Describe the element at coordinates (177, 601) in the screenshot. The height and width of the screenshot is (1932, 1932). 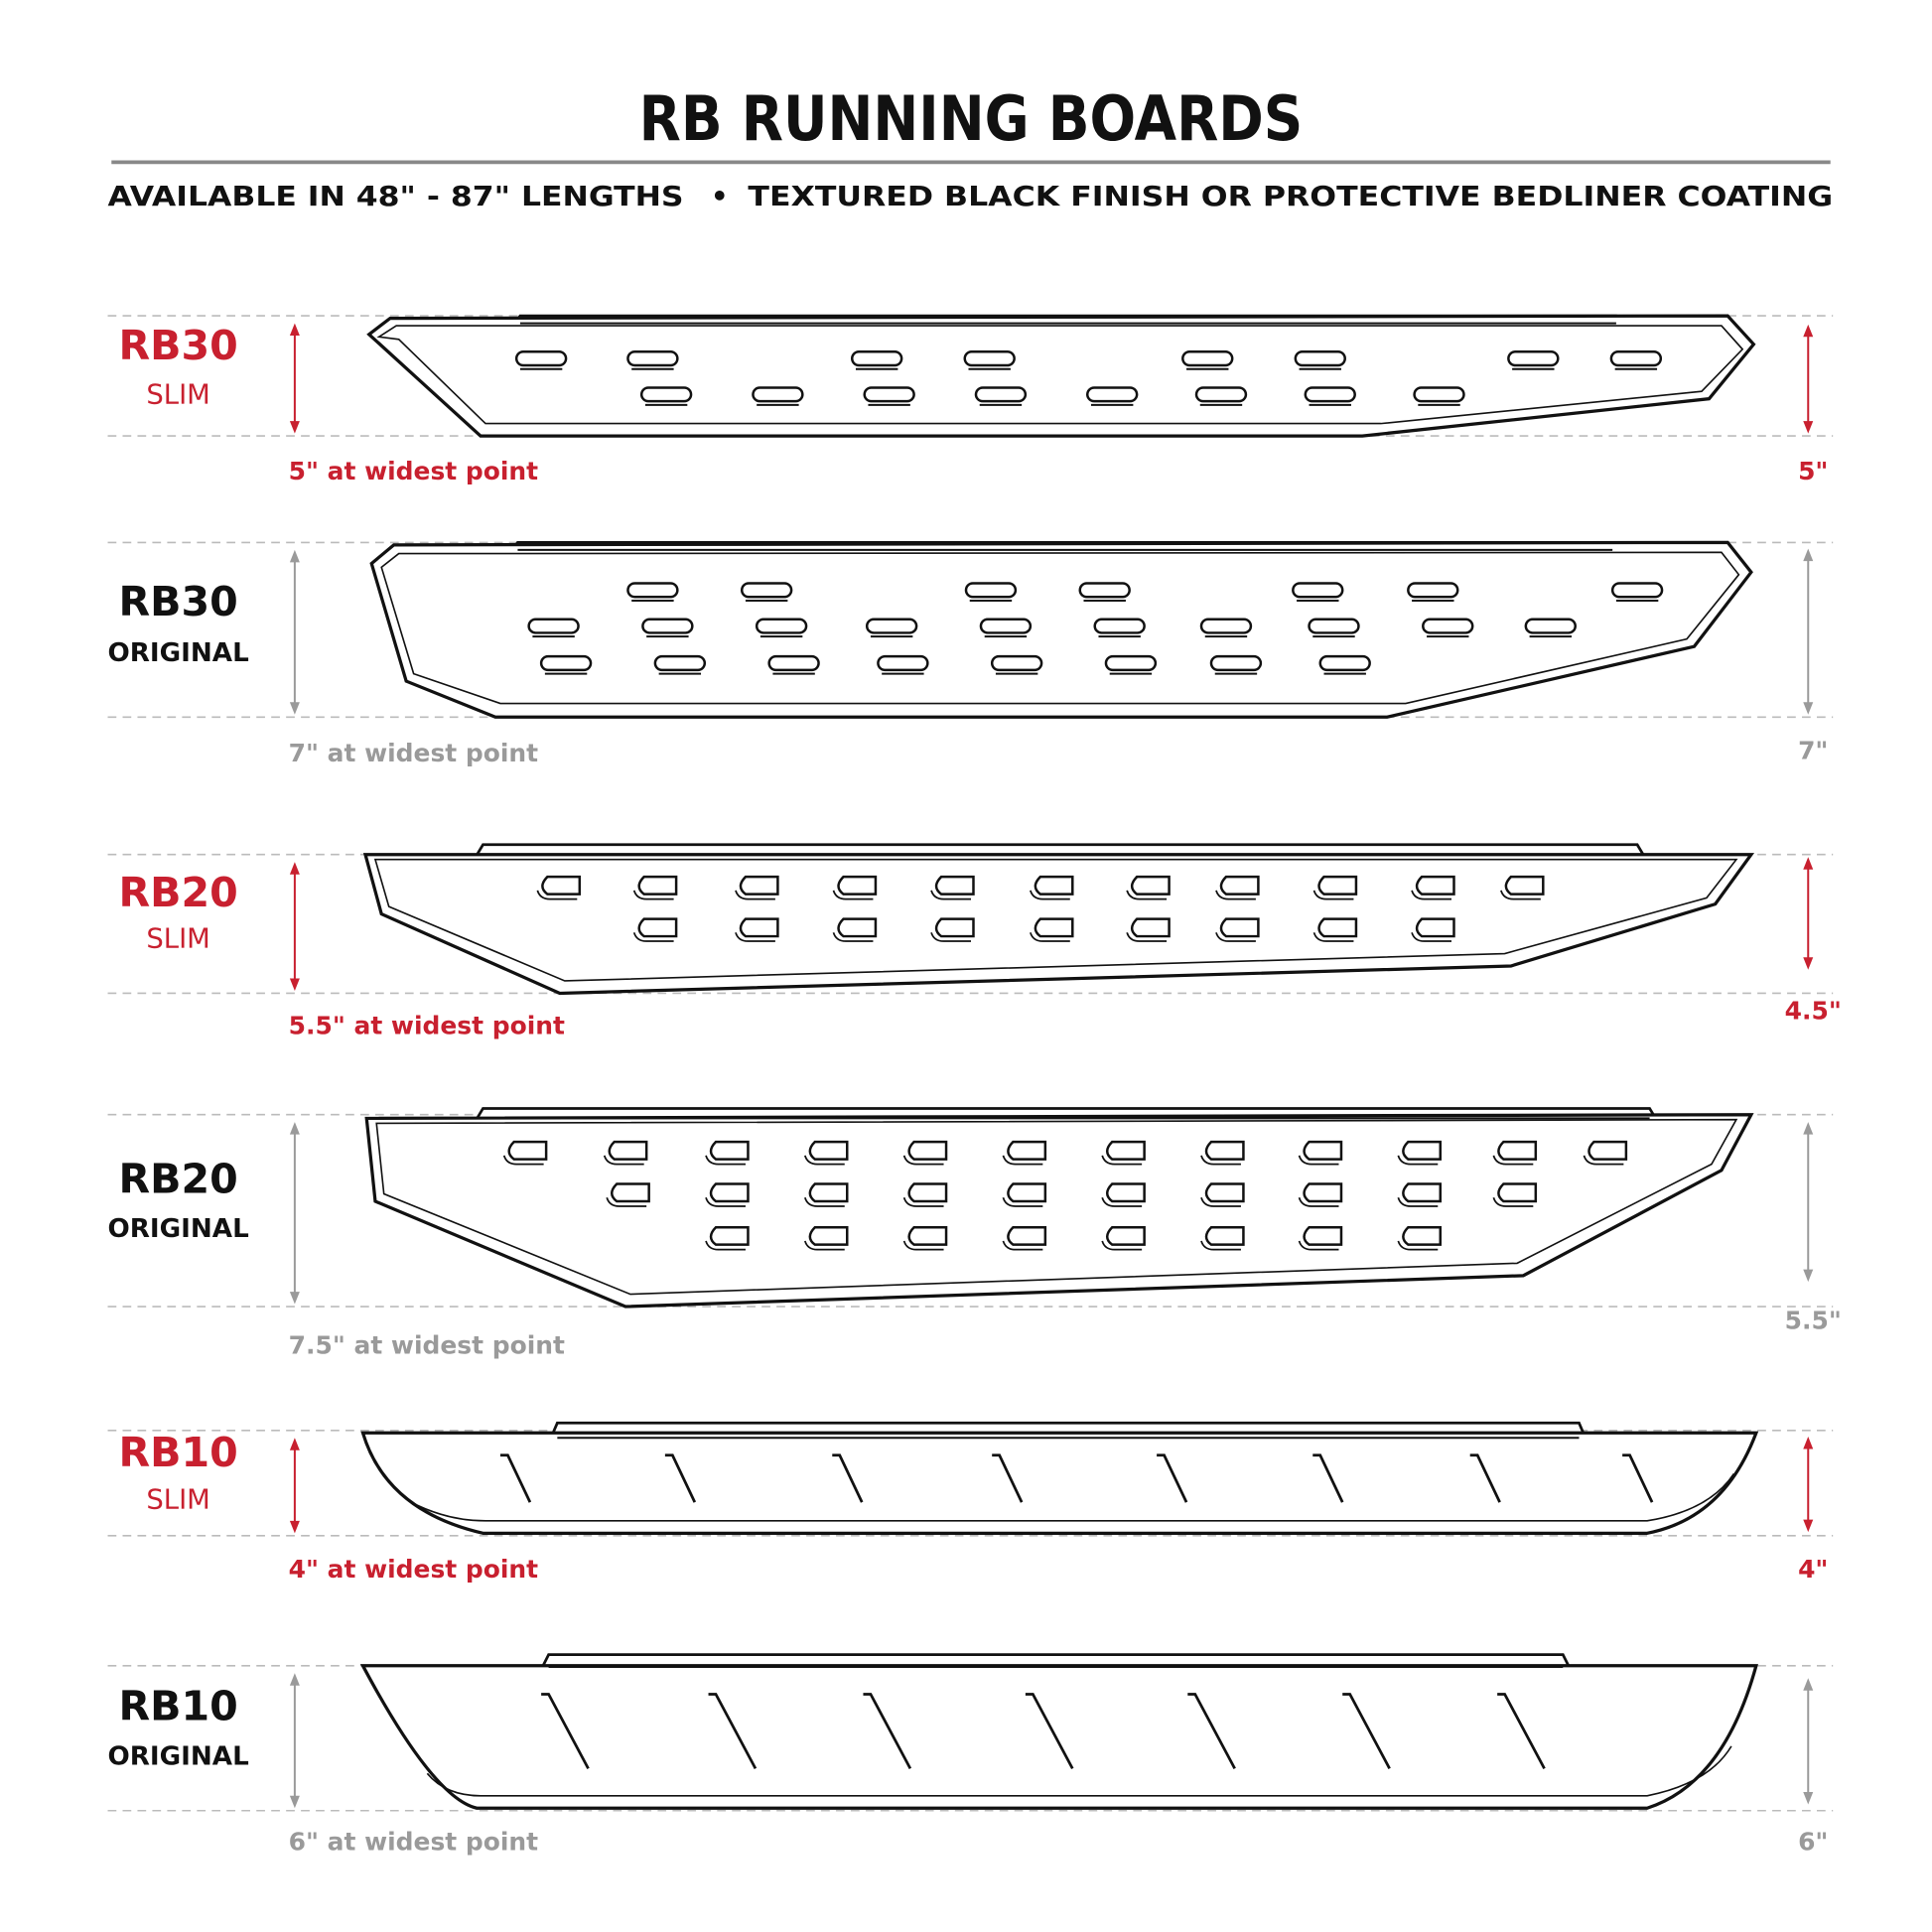
I see `board-model-name: RB30` at that location.